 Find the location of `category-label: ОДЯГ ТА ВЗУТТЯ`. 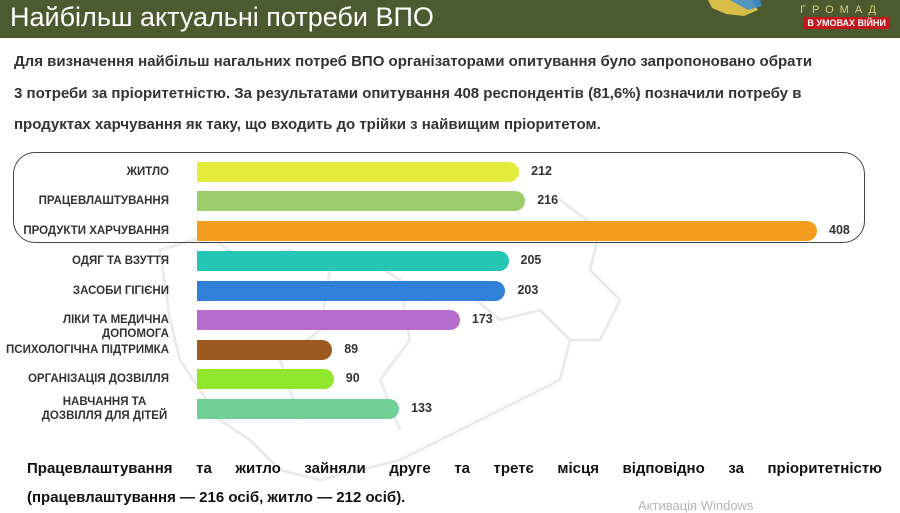

category-label: ОДЯГ ТА ВЗУТТЯ is located at coordinates (120, 261).